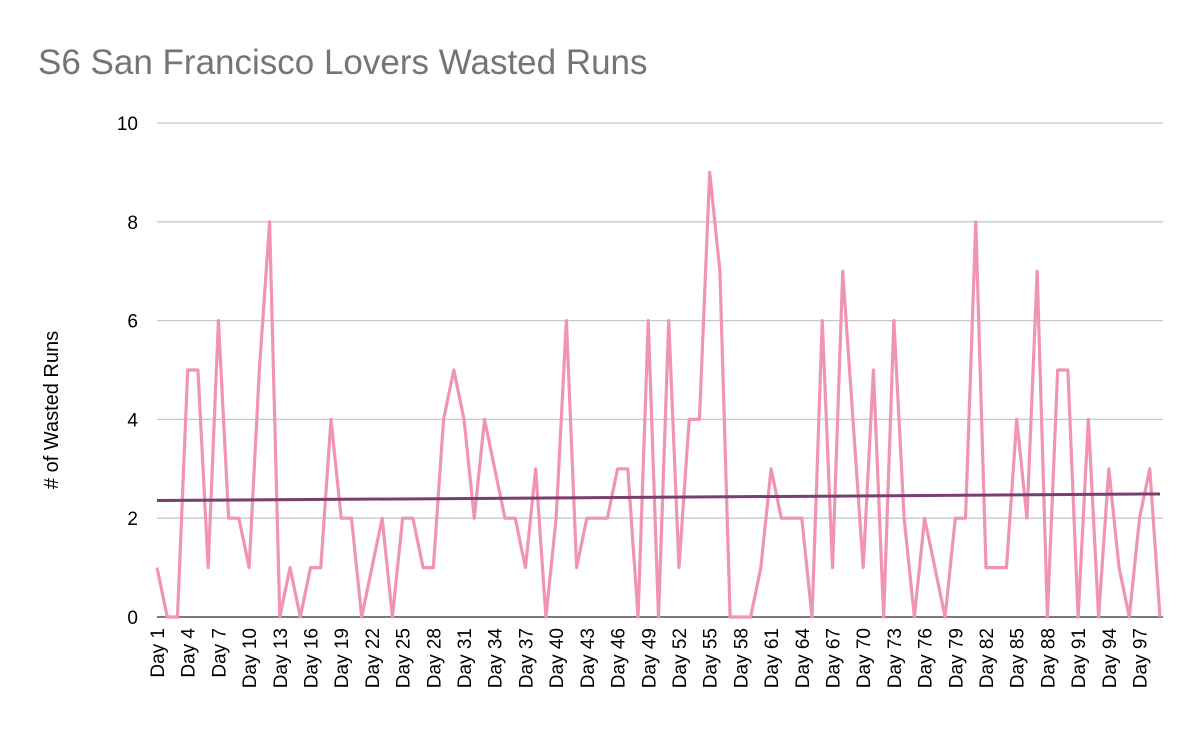 The width and height of the screenshot is (1200, 742). I want to click on x-tick-label: Day 16, so click(312, 658).